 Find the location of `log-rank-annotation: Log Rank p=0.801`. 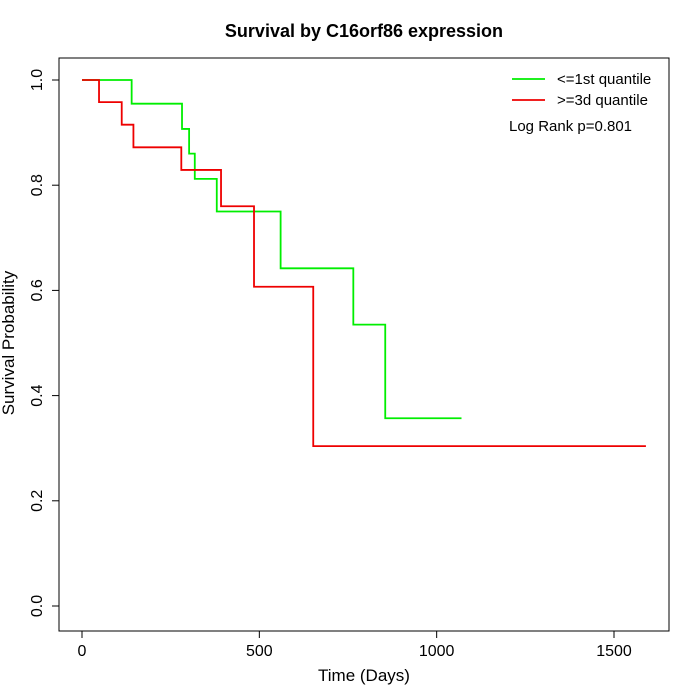

log-rank-annotation: Log Rank p=0.801 is located at coordinates (570, 126).